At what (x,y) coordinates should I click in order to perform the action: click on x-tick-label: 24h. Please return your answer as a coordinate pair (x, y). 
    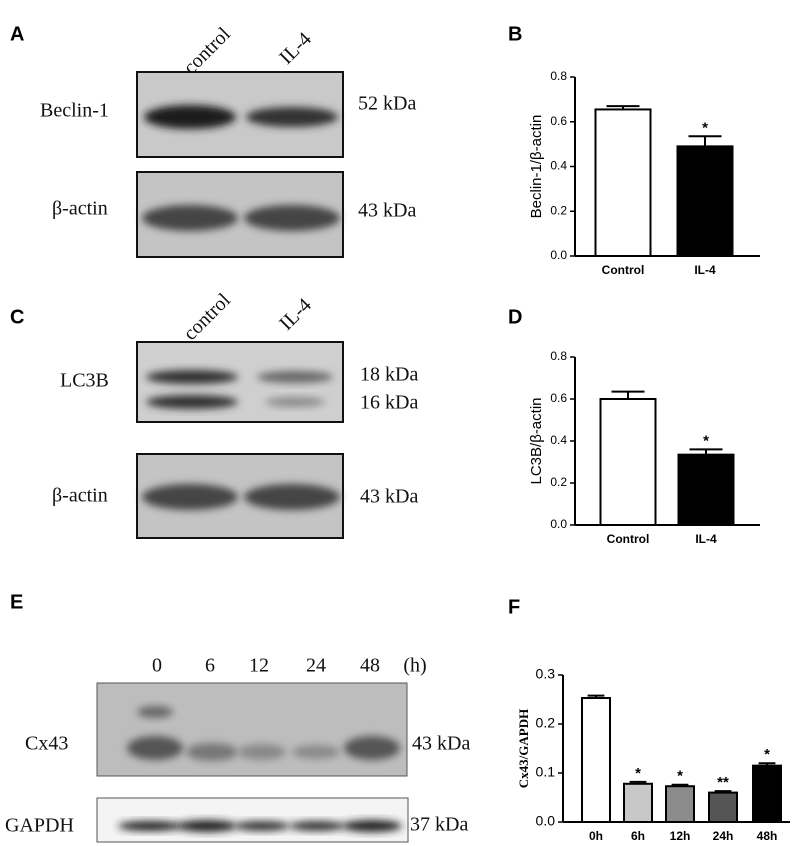
    Looking at the image, I should click on (723, 836).